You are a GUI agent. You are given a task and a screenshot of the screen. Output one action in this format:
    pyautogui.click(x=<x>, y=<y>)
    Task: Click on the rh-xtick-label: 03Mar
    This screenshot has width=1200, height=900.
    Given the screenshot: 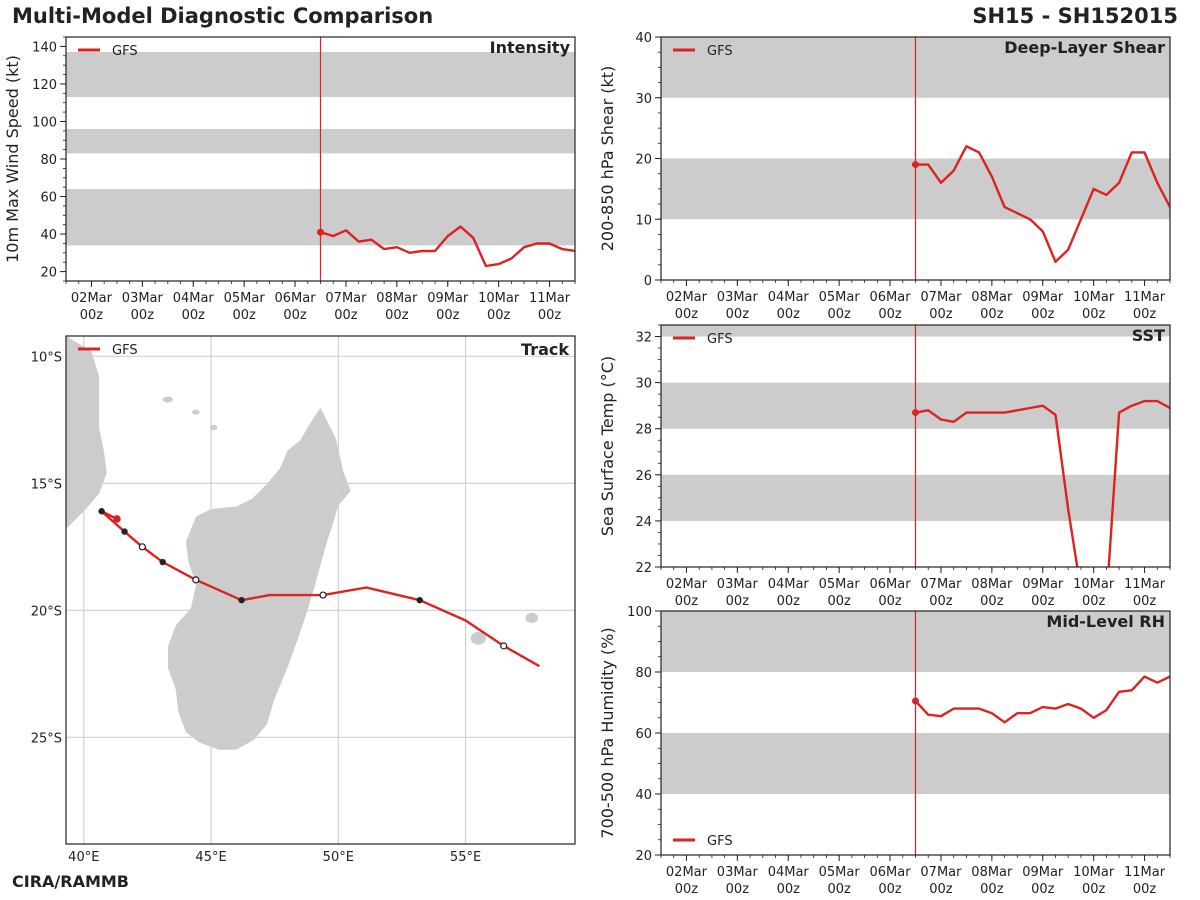 What is the action you would take?
    pyautogui.click(x=738, y=872)
    